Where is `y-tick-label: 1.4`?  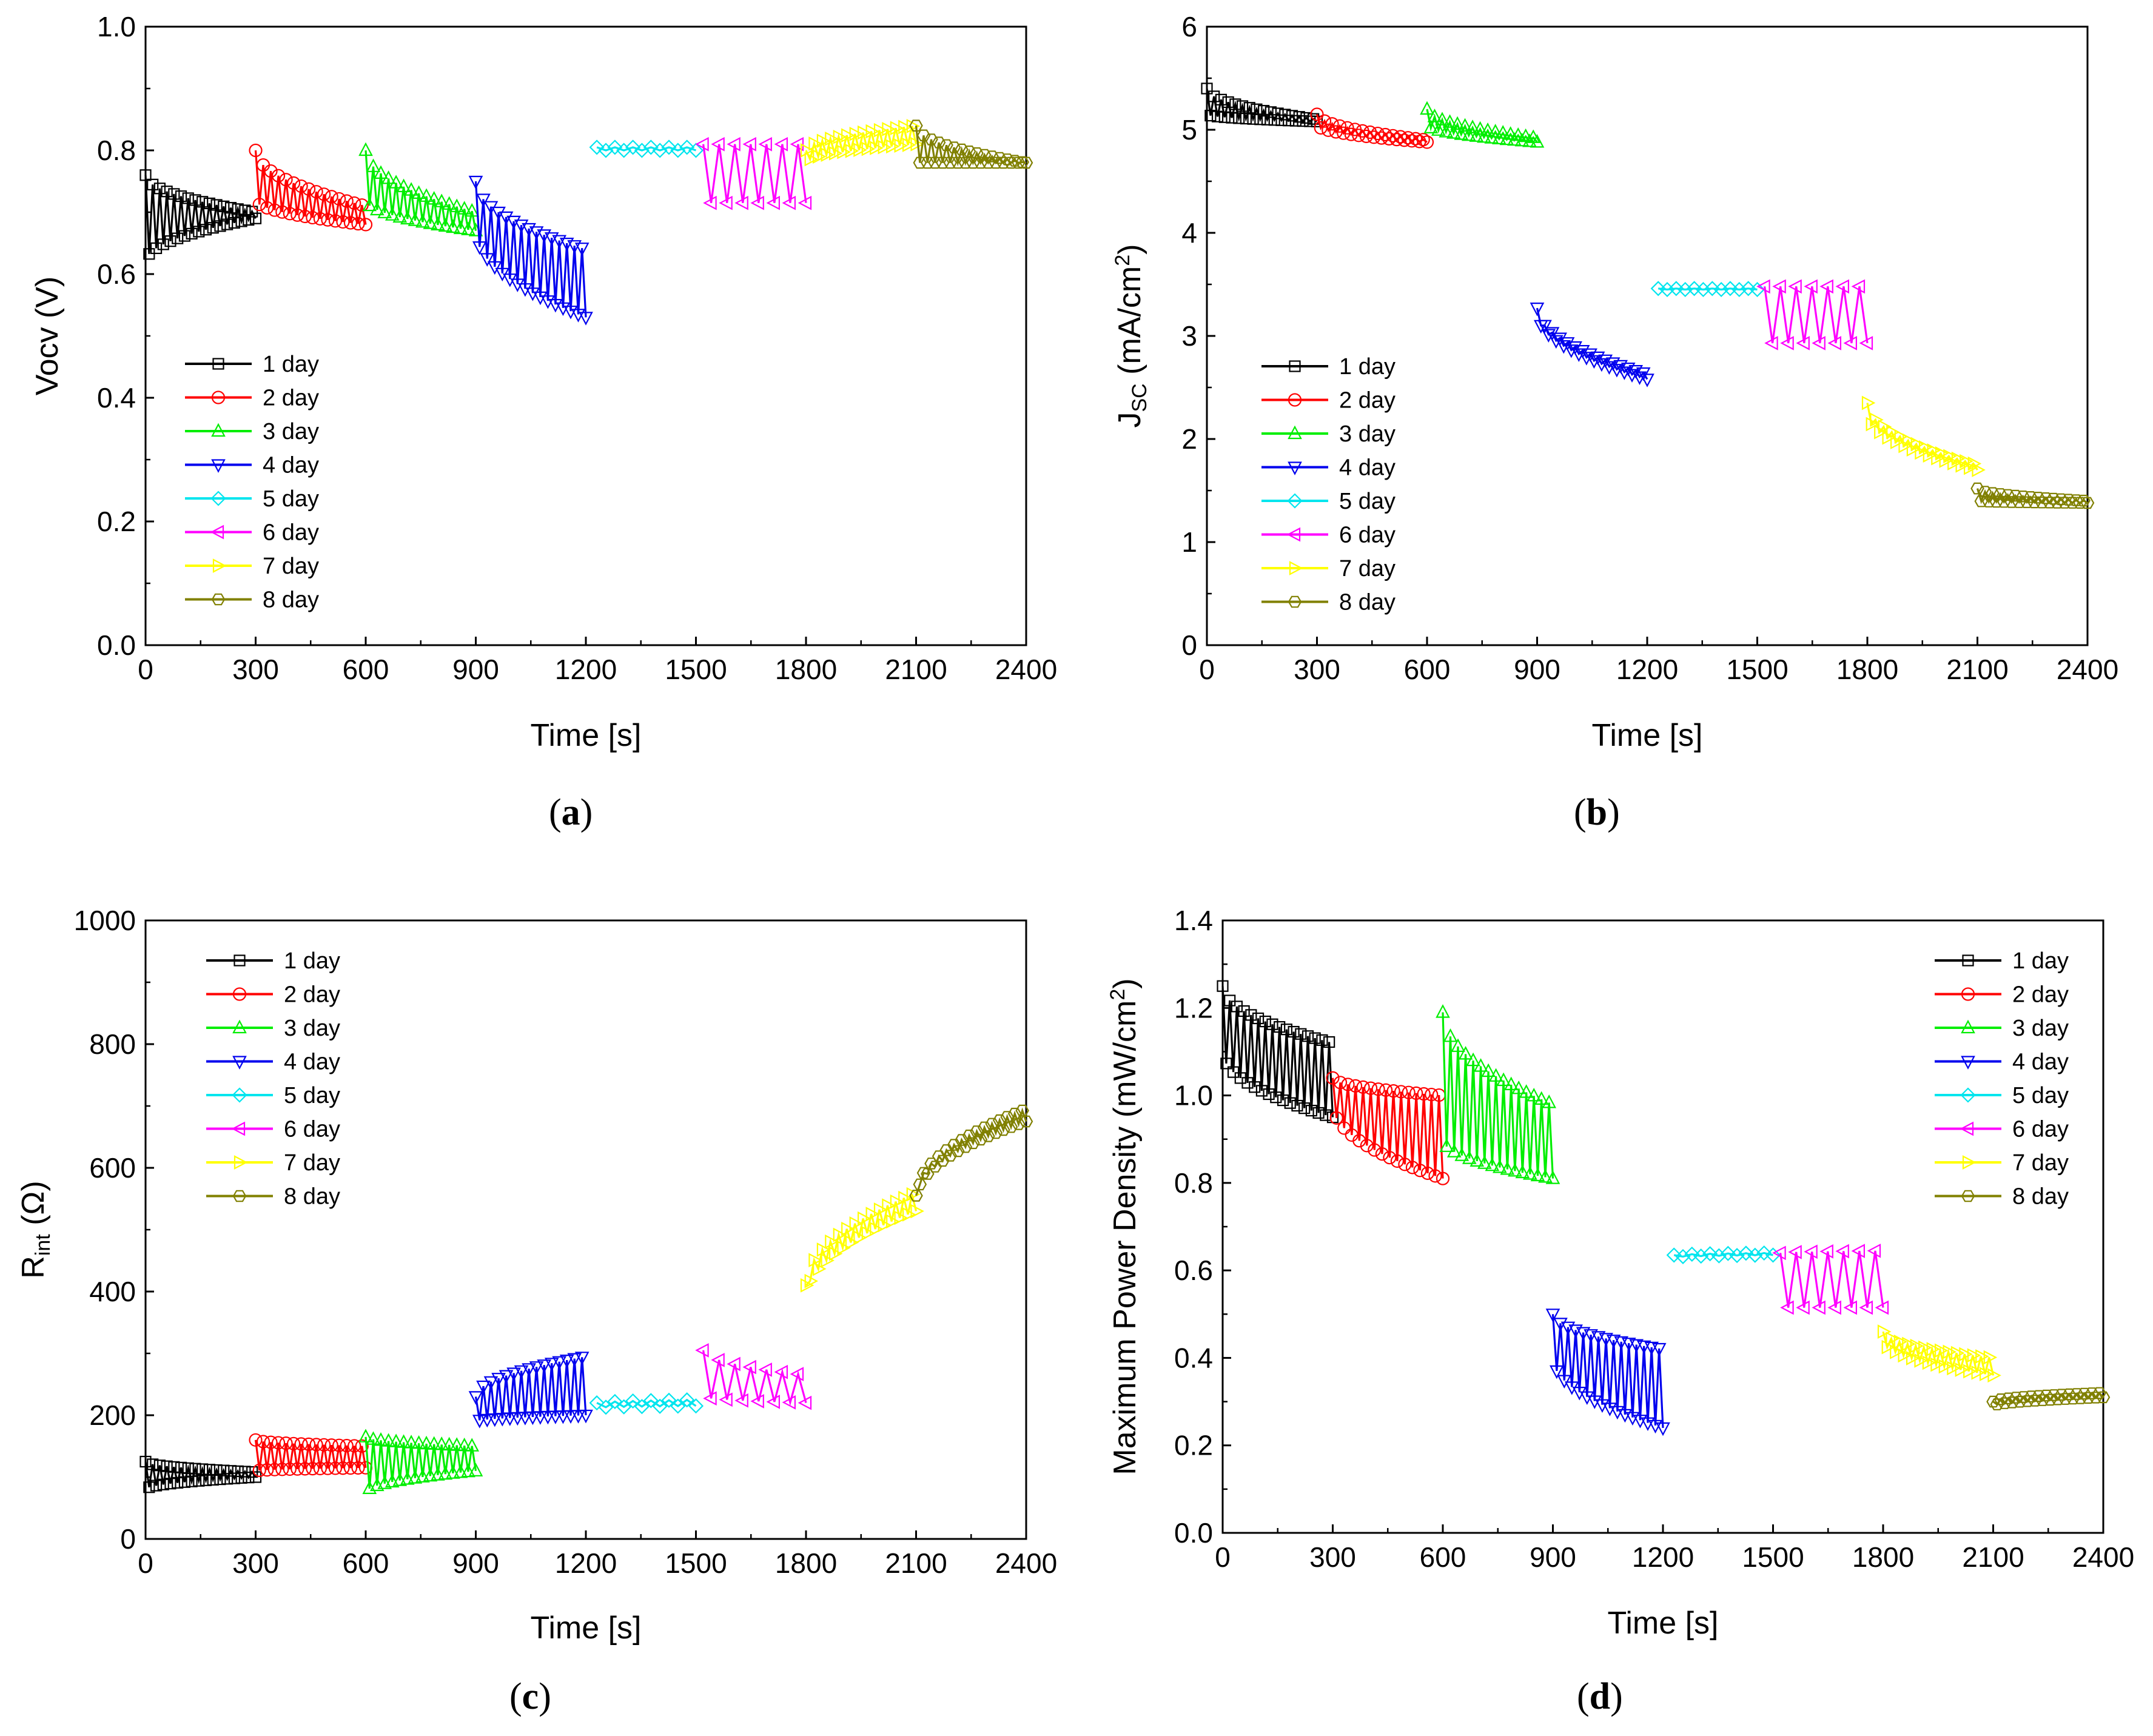 y-tick-label: 1.4 is located at coordinates (1193, 920).